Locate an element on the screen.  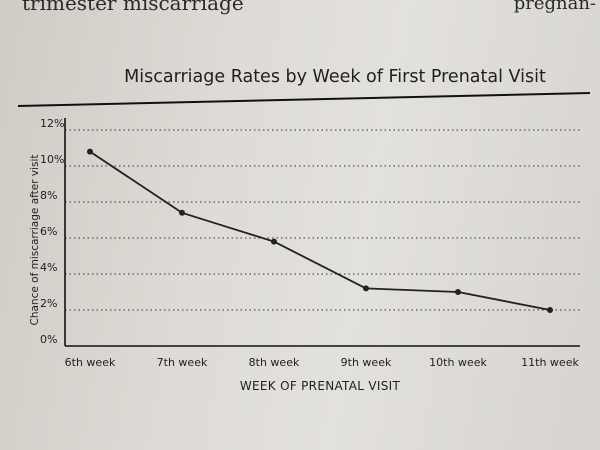
x-tick-label: 9th week is located at coordinates (366, 362).